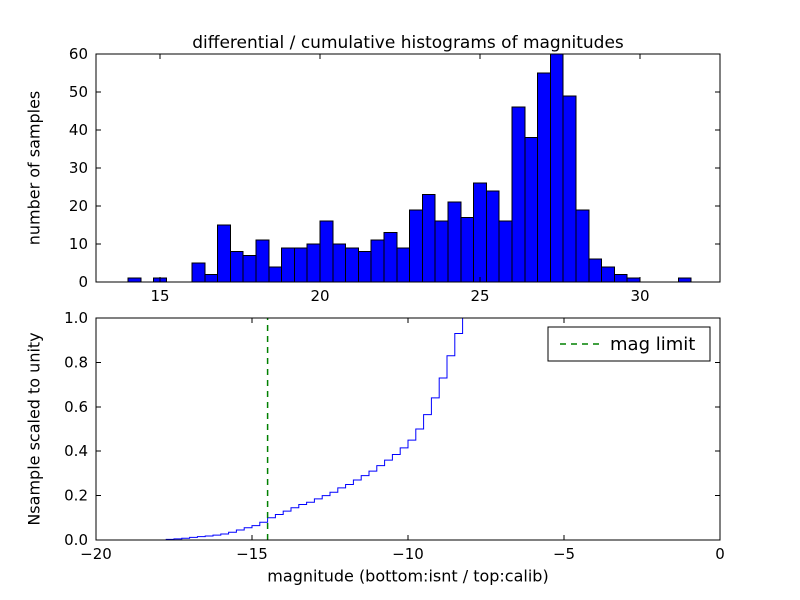  Describe the element at coordinates (83, 282) in the screenshot. I see `y-tick-label: 0` at that location.